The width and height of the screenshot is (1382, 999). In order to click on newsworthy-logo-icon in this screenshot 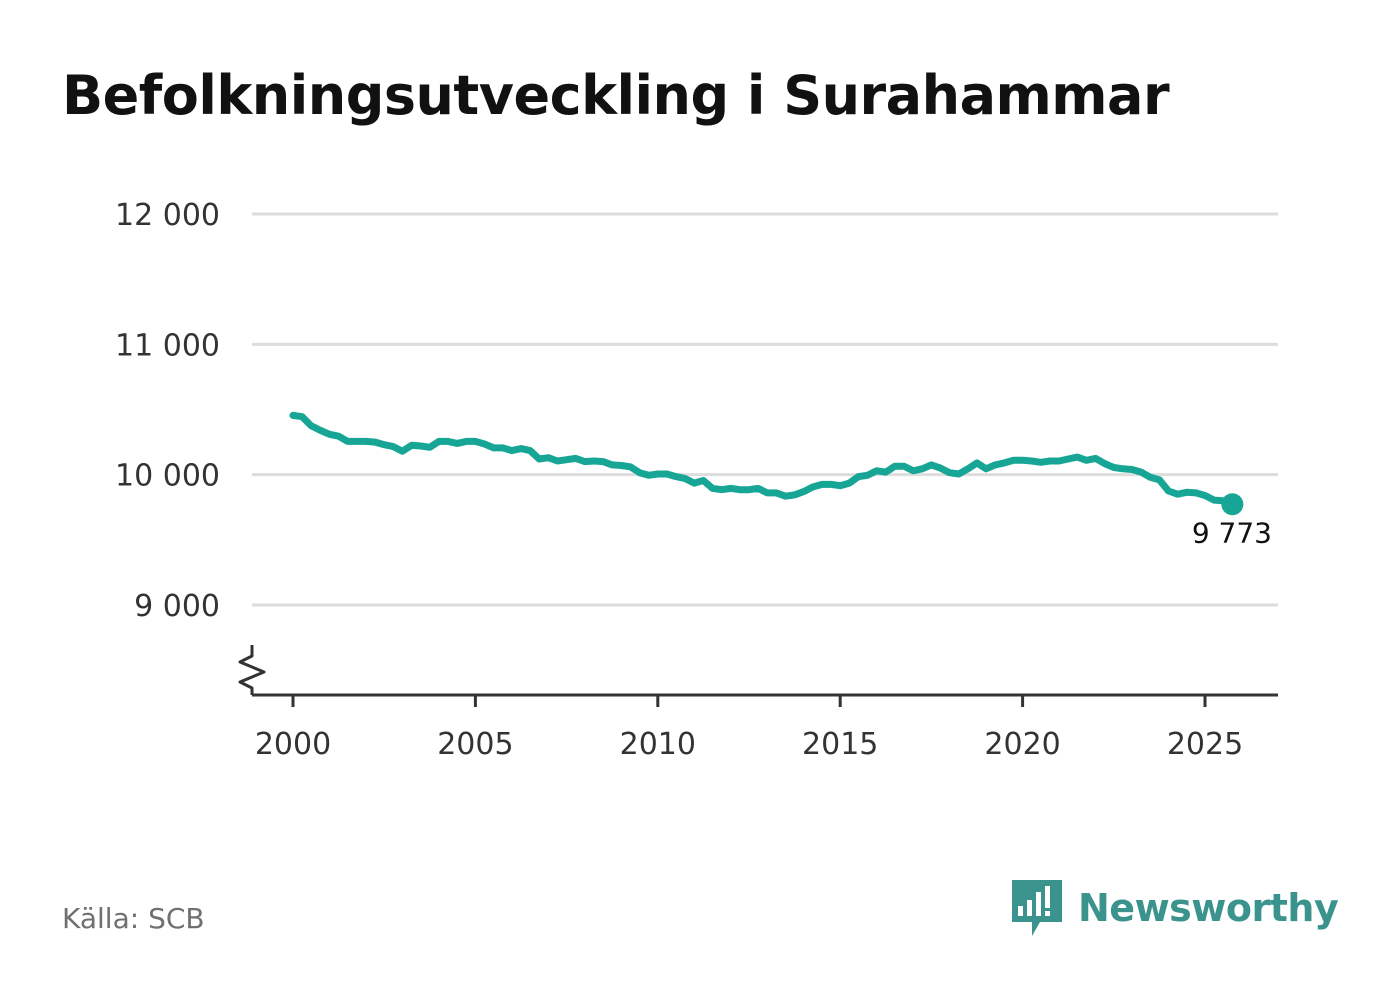, I will do `click(1037, 908)`.